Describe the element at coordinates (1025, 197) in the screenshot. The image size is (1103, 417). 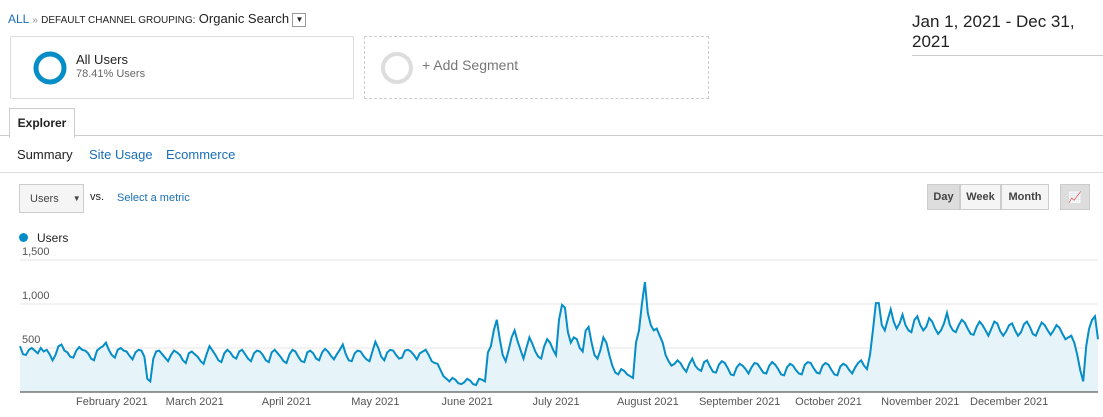
I see `period-button: Month` at that location.